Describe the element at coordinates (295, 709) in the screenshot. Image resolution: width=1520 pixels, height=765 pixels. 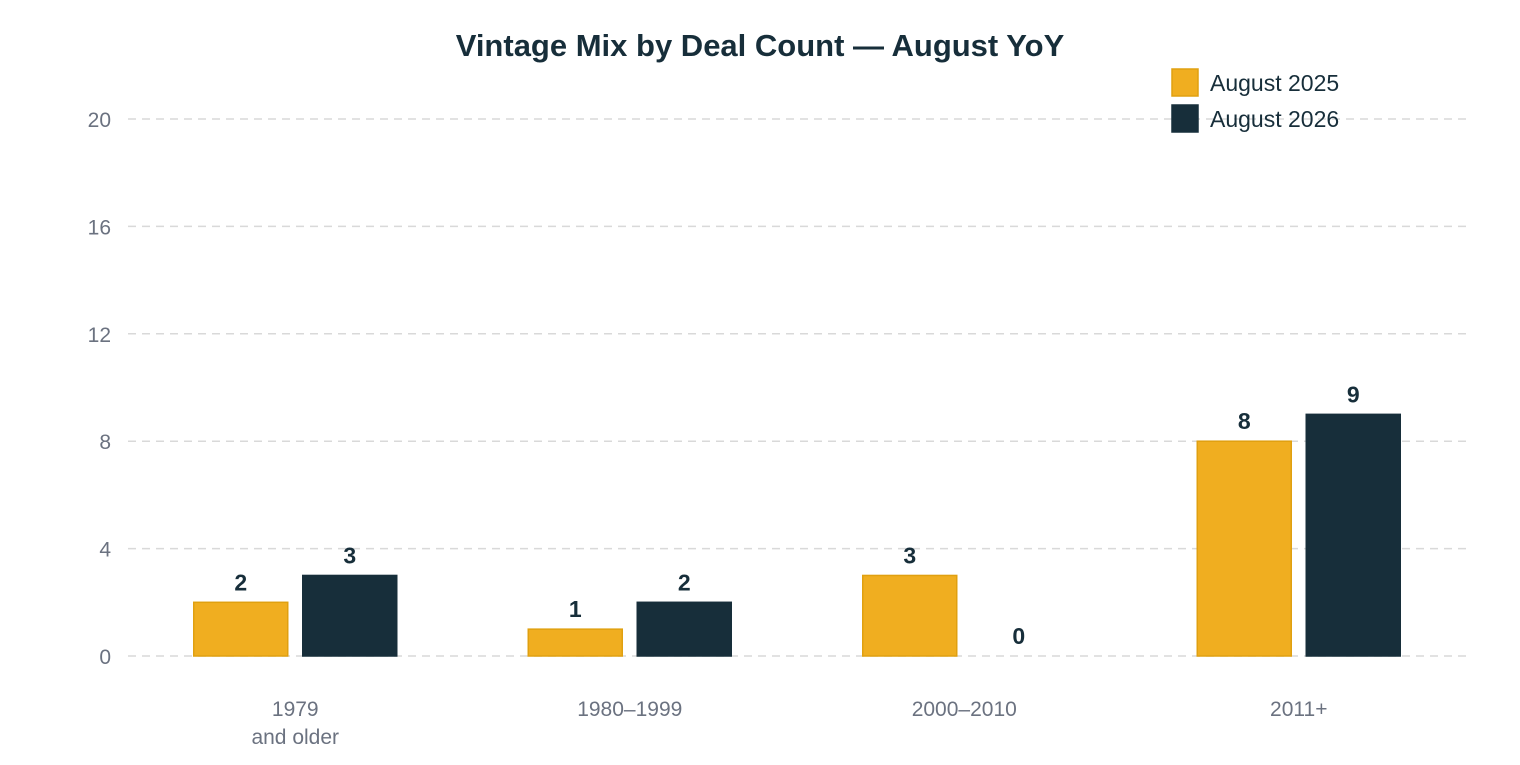
I see `x-tick-label-line: 1979` at that location.